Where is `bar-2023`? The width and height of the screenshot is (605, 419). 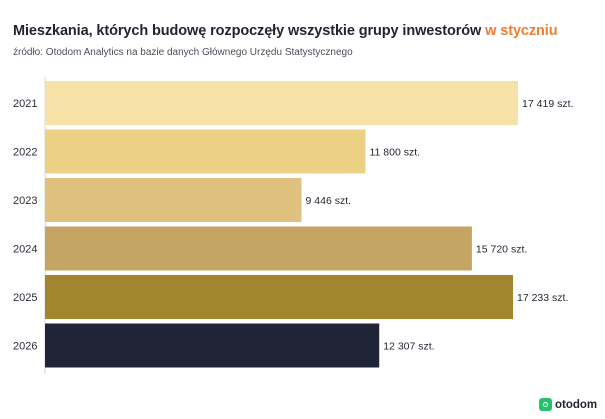 bar-2023 is located at coordinates (173, 200).